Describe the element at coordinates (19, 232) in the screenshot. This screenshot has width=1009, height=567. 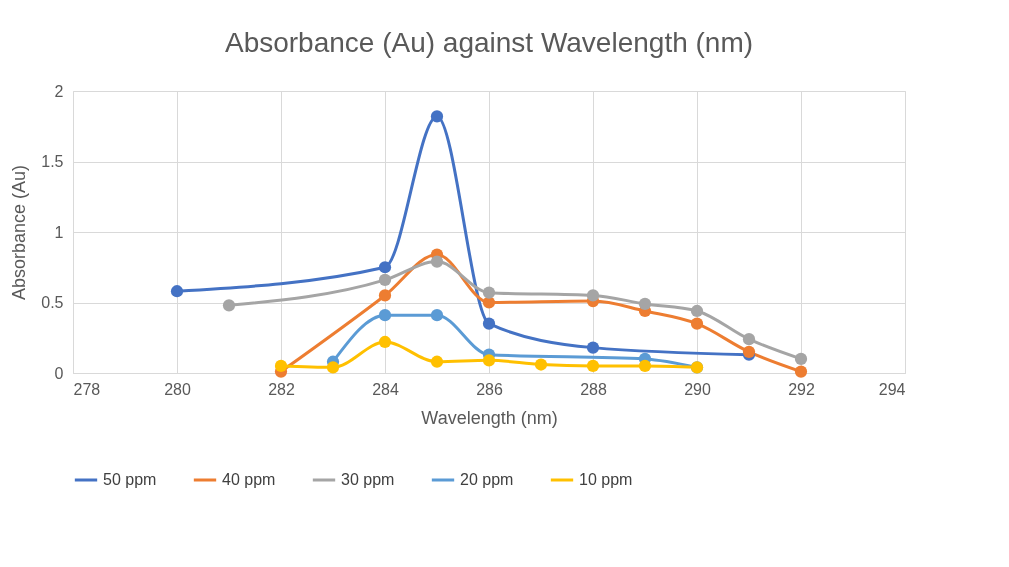
I see `y-axis-title: Absorbance (Au)` at that location.